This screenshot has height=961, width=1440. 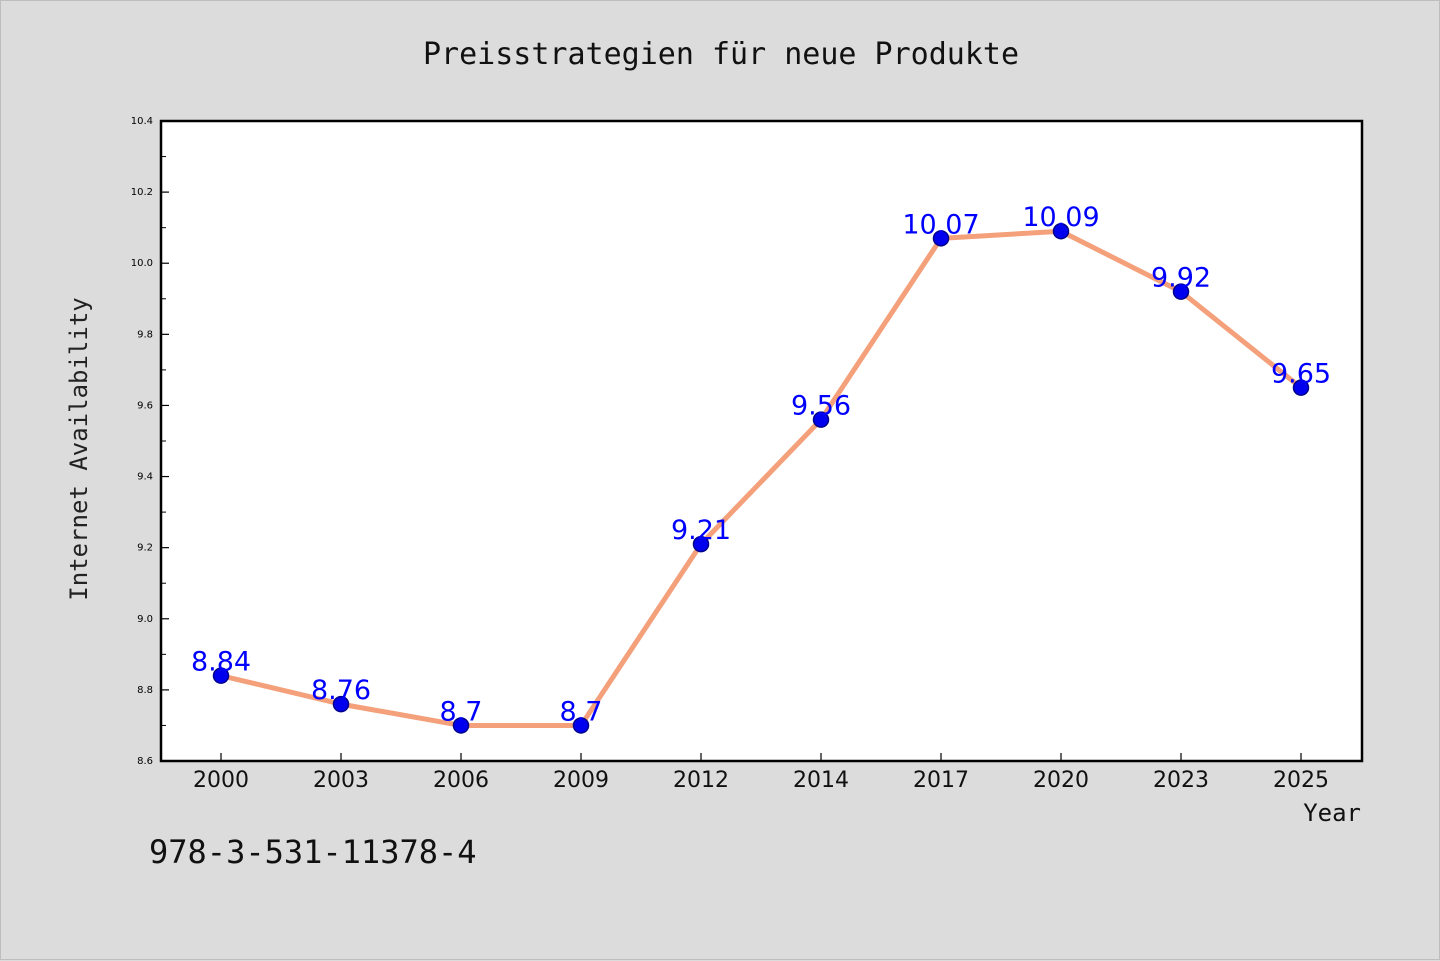 I want to click on y-tick-label: 9.4, so click(x=145, y=477).